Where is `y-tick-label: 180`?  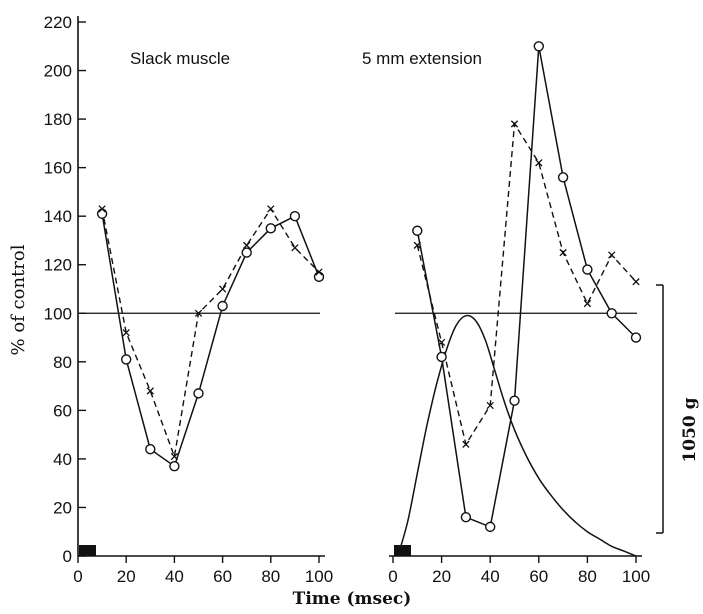 y-tick-label: 180 is located at coordinates (58, 119).